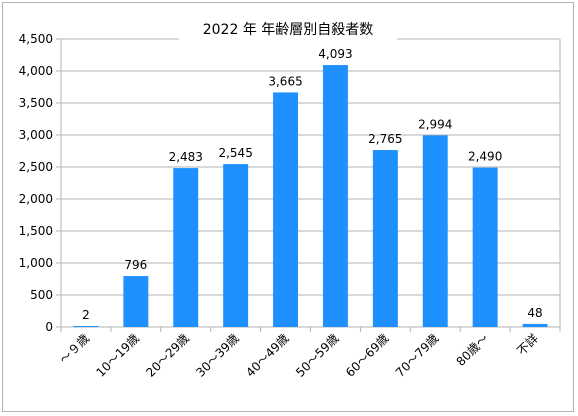 The width and height of the screenshot is (578, 416). What do you see at coordinates (435, 124) in the screenshot?
I see `data-label: 2,994` at bounding box center [435, 124].